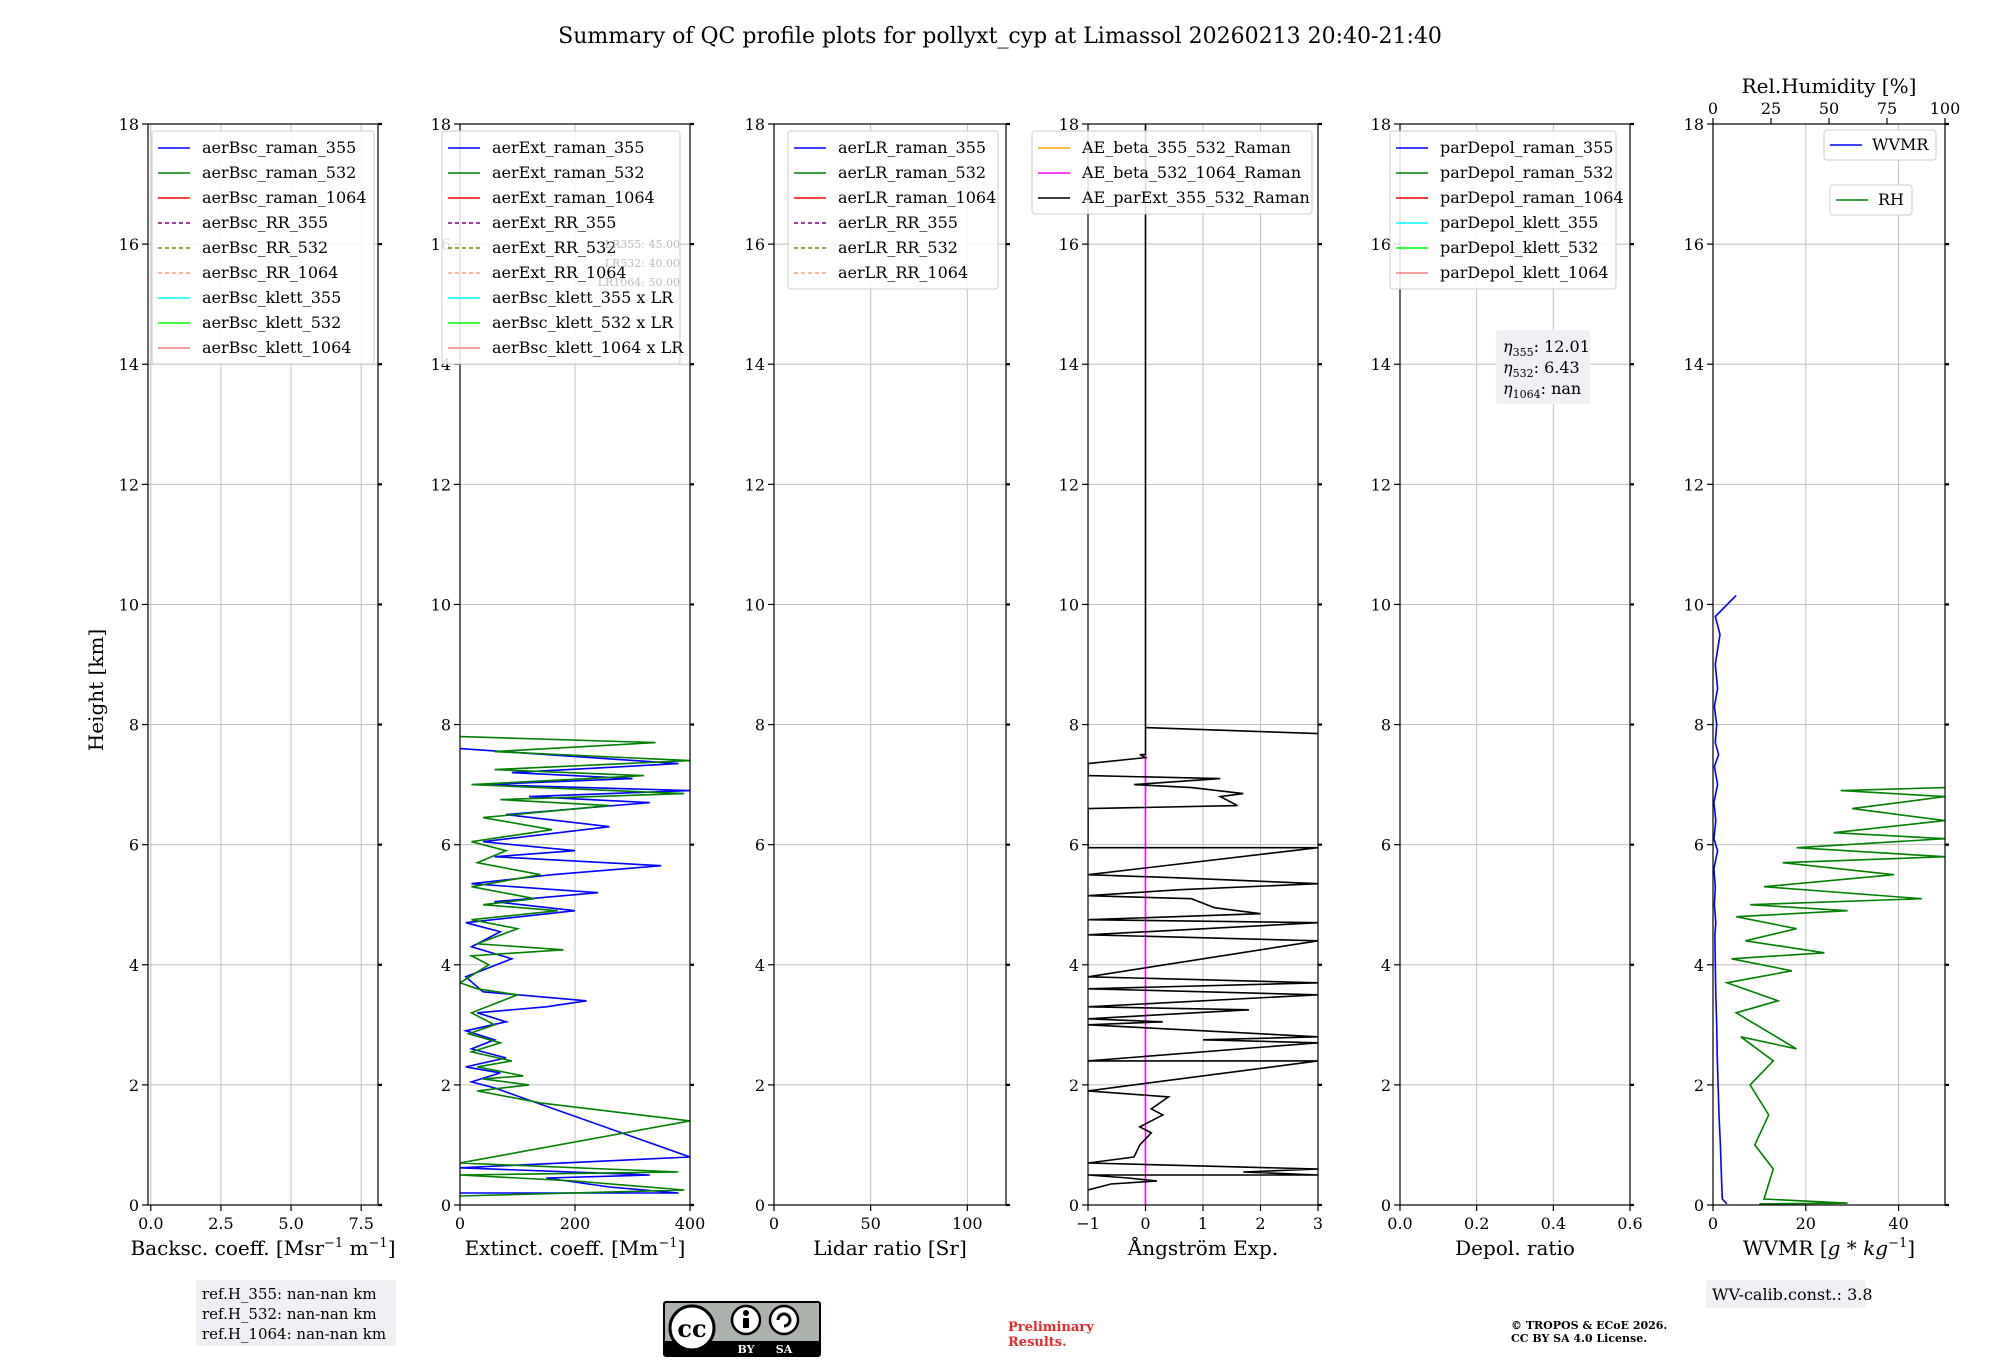  What do you see at coordinates (559, 272) in the screenshot?
I see `legend-label: aerExt_RR_1064` at bounding box center [559, 272].